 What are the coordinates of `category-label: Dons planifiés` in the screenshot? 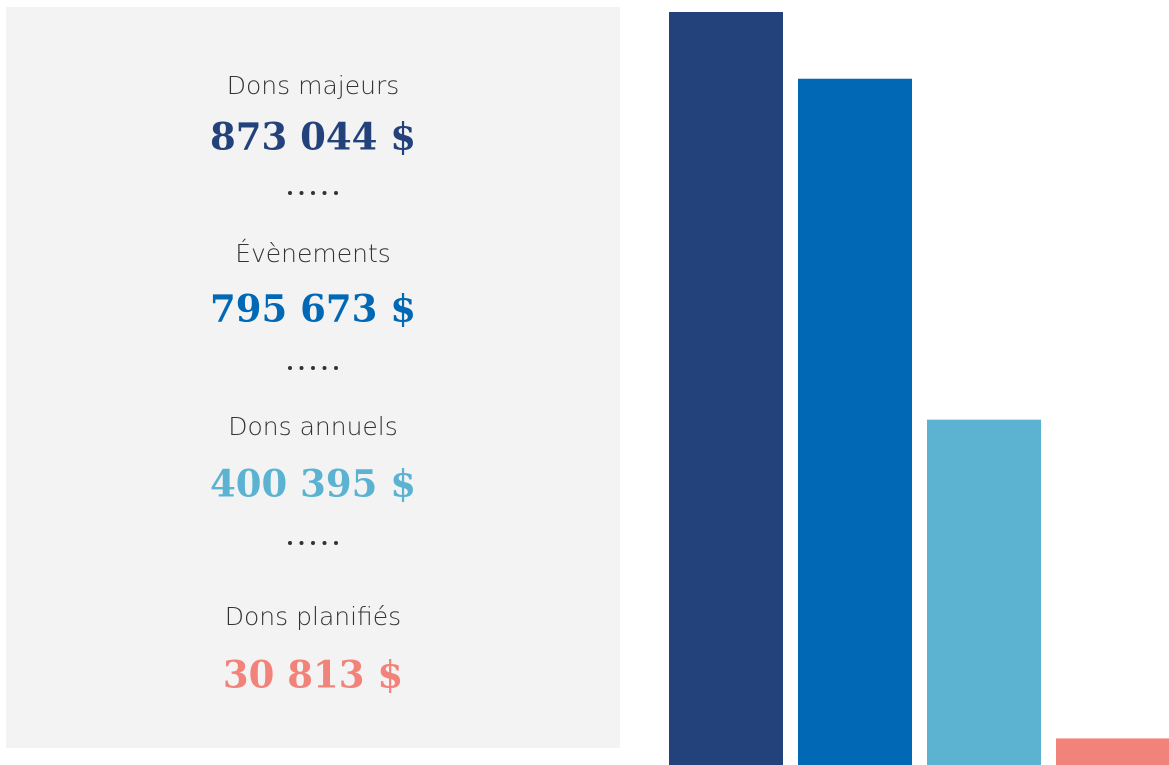 It's located at (313, 616).